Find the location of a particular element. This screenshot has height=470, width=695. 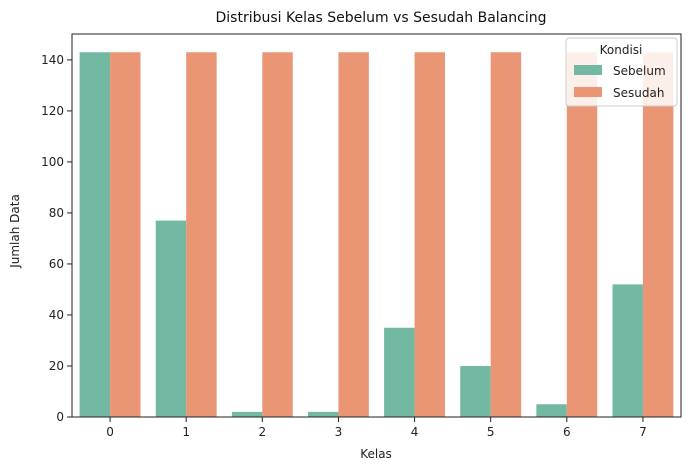

x-tick-label: 0 is located at coordinates (110, 432).